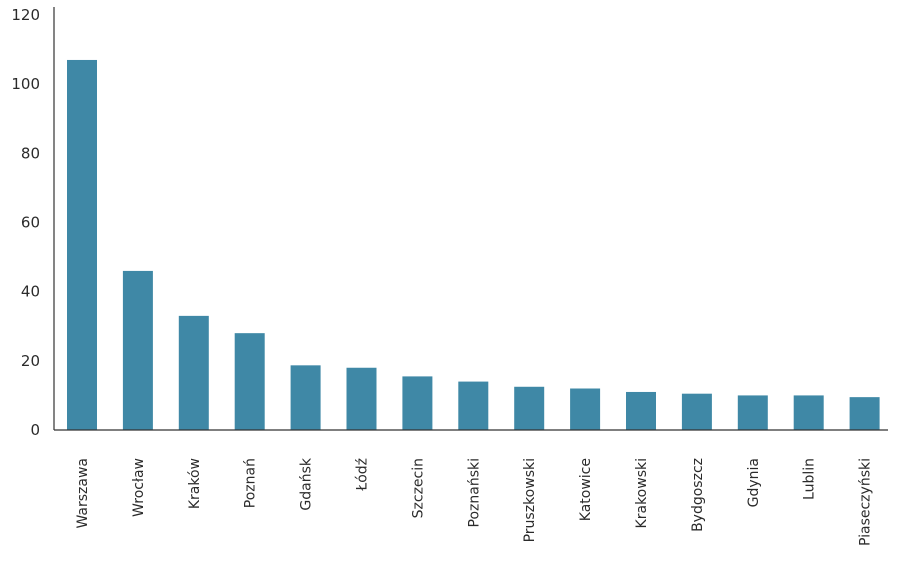 This screenshot has width=916, height=576. What do you see at coordinates (30, 361) in the screenshot?
I see `y-tick-label: 20` at bounding box center [30, 361].